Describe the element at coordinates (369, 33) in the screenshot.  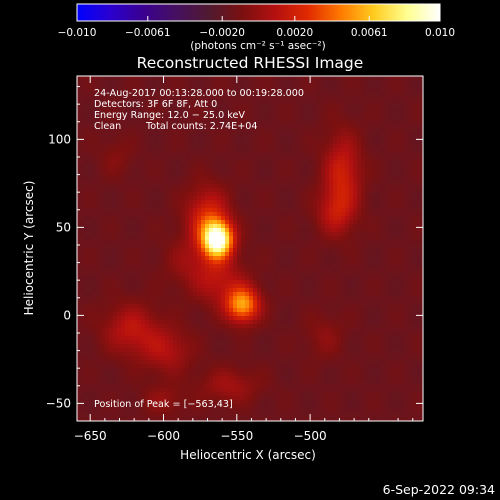
I see `colorbar-tick-label: 0.0061` at that location.